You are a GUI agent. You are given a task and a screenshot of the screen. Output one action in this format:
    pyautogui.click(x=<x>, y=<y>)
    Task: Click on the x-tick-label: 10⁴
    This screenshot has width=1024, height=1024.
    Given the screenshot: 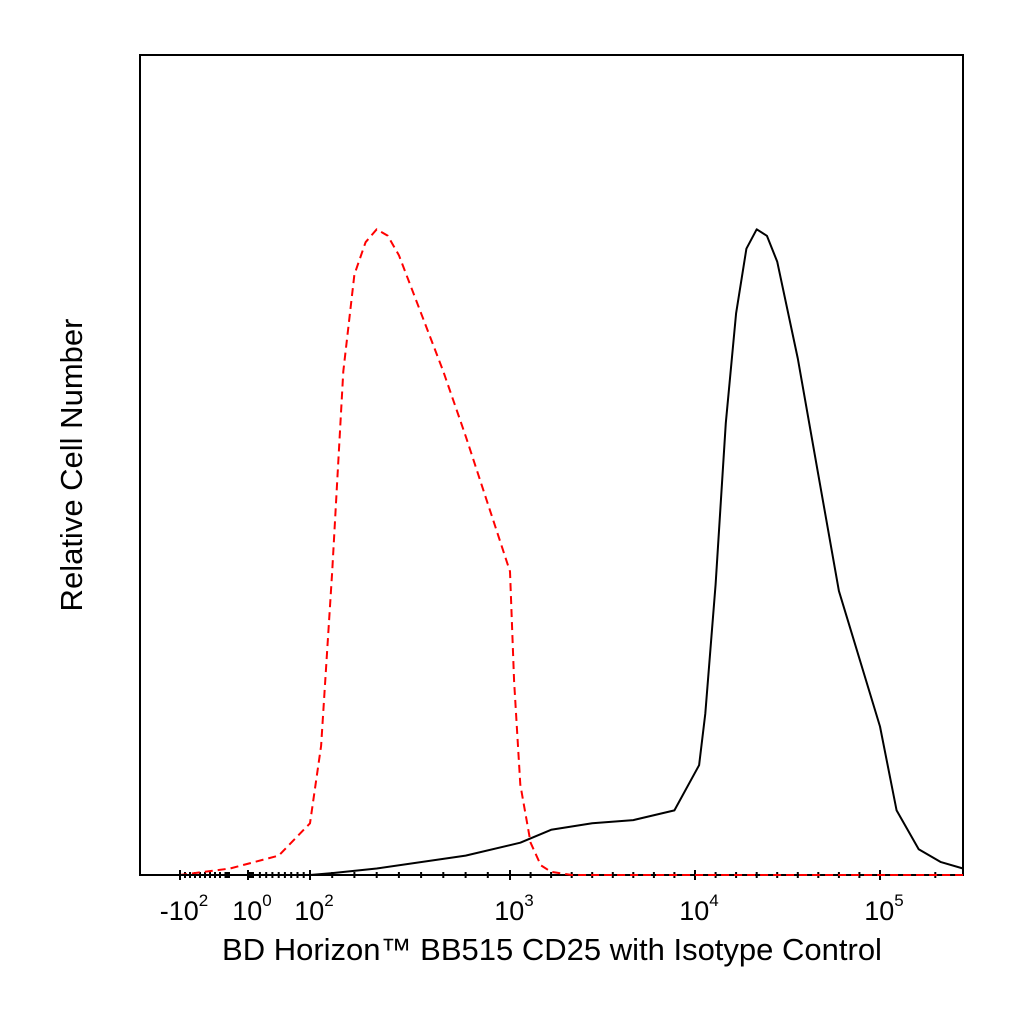 What is the action you would take?
    pyautogui.click(x=699, y=908)
    